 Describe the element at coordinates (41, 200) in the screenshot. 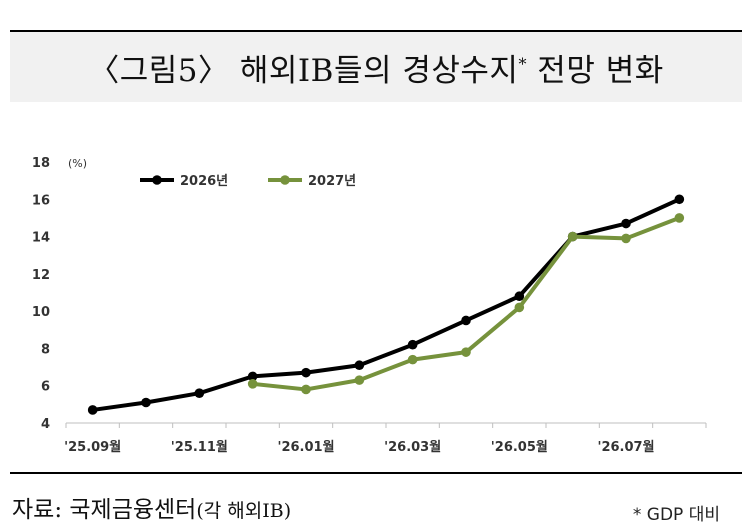

I see `y-tick-label: 16` at that location.